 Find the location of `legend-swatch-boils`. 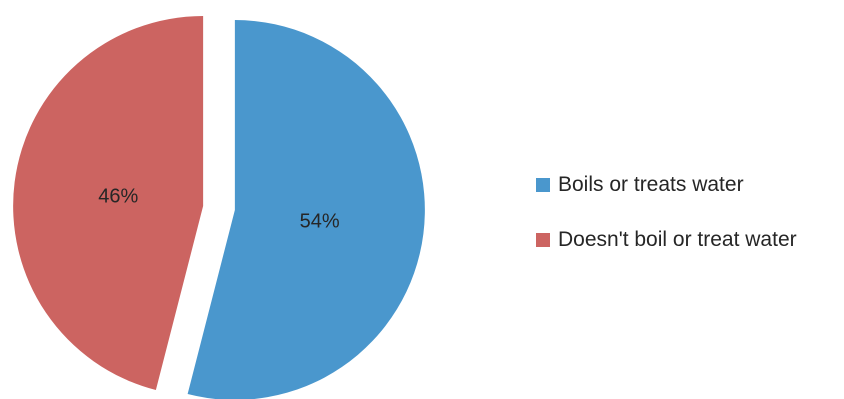

legend-swatch-boils is located at coordinates (543, 185).